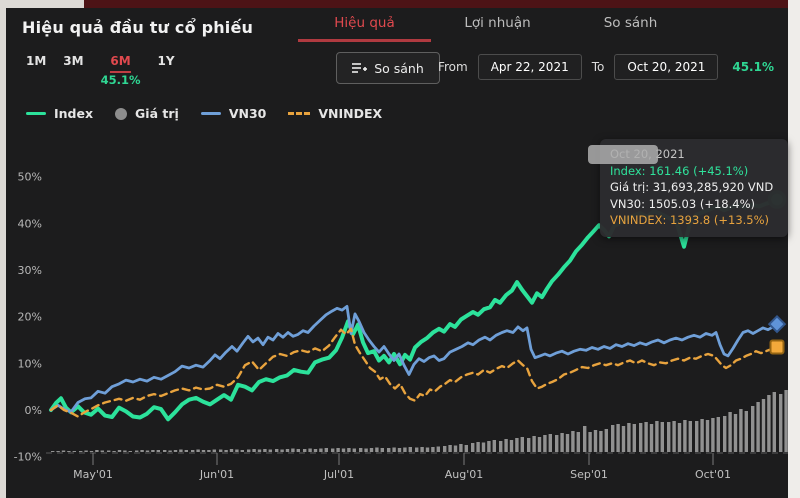 Image resolution: width=800 pixels, height=498 pixels. Describe the element at coordinates (589, 474) in the screenshot. I see `x-axis-label: Sep'01` at that location.